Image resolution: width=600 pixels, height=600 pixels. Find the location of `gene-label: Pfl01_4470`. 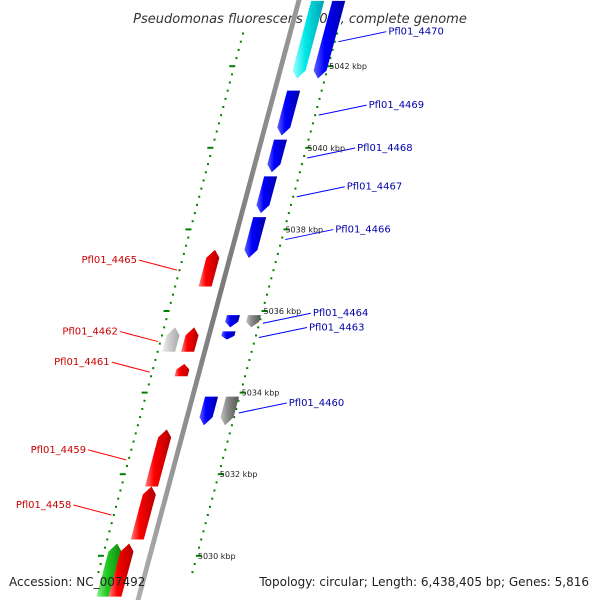

gene-label: Pfl01_4470 is located at coordinates (416, 32).